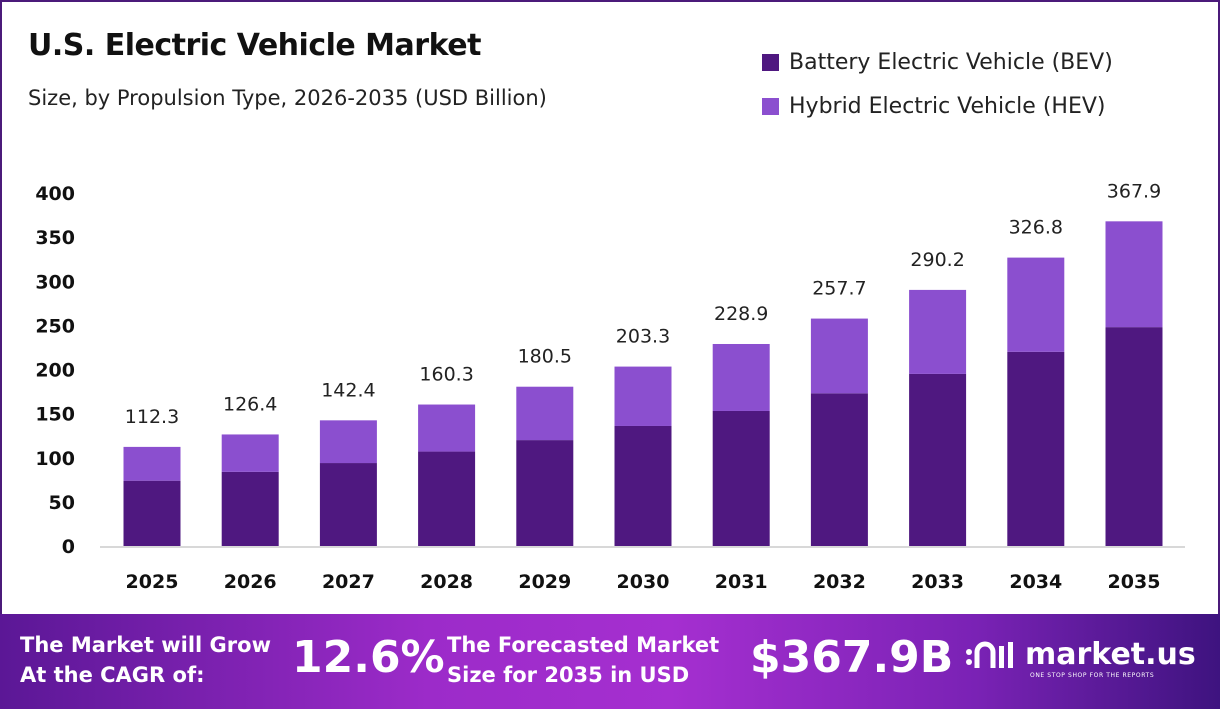 The height and width of the screenshot is (709, 1220). Describe the element at coordinates (145, 660) in the screenshot. I see `cagr-label: The Market will Grow At the CAGR of:` at that location.